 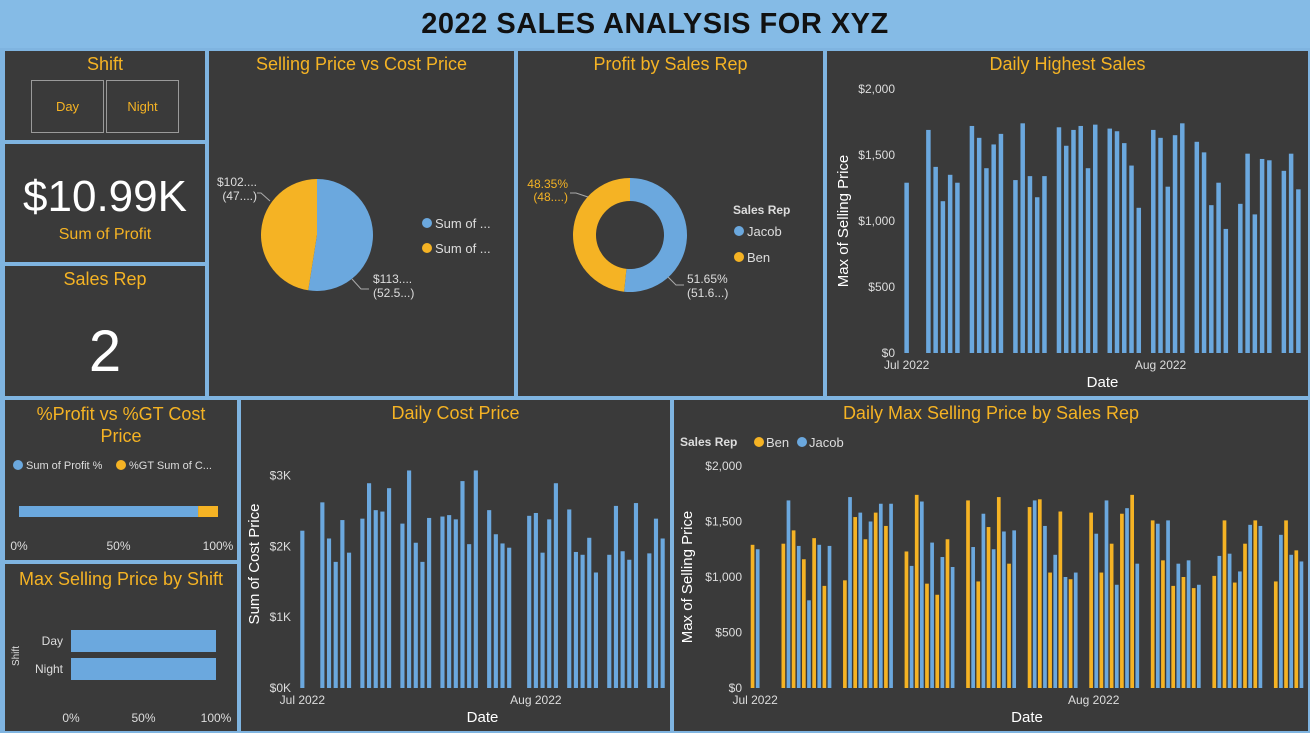 I want to click on salesrep-title: Sales Rep, so click(x=105, y=279).